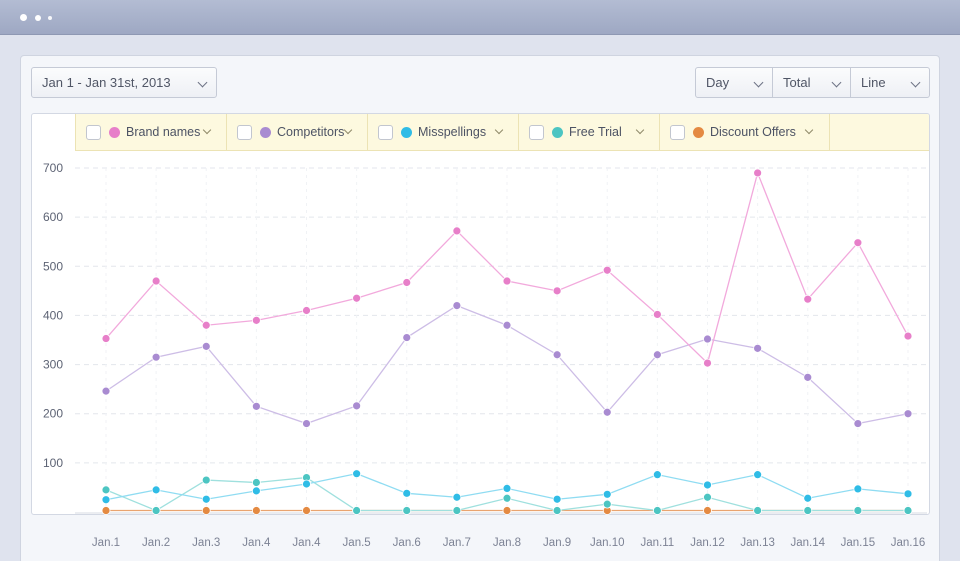 The image size is (960, 561). What do you see at coordinates (811, 82) in the screenshot?
I see `aggregate-select: Total` at bounding box center [811, 82].